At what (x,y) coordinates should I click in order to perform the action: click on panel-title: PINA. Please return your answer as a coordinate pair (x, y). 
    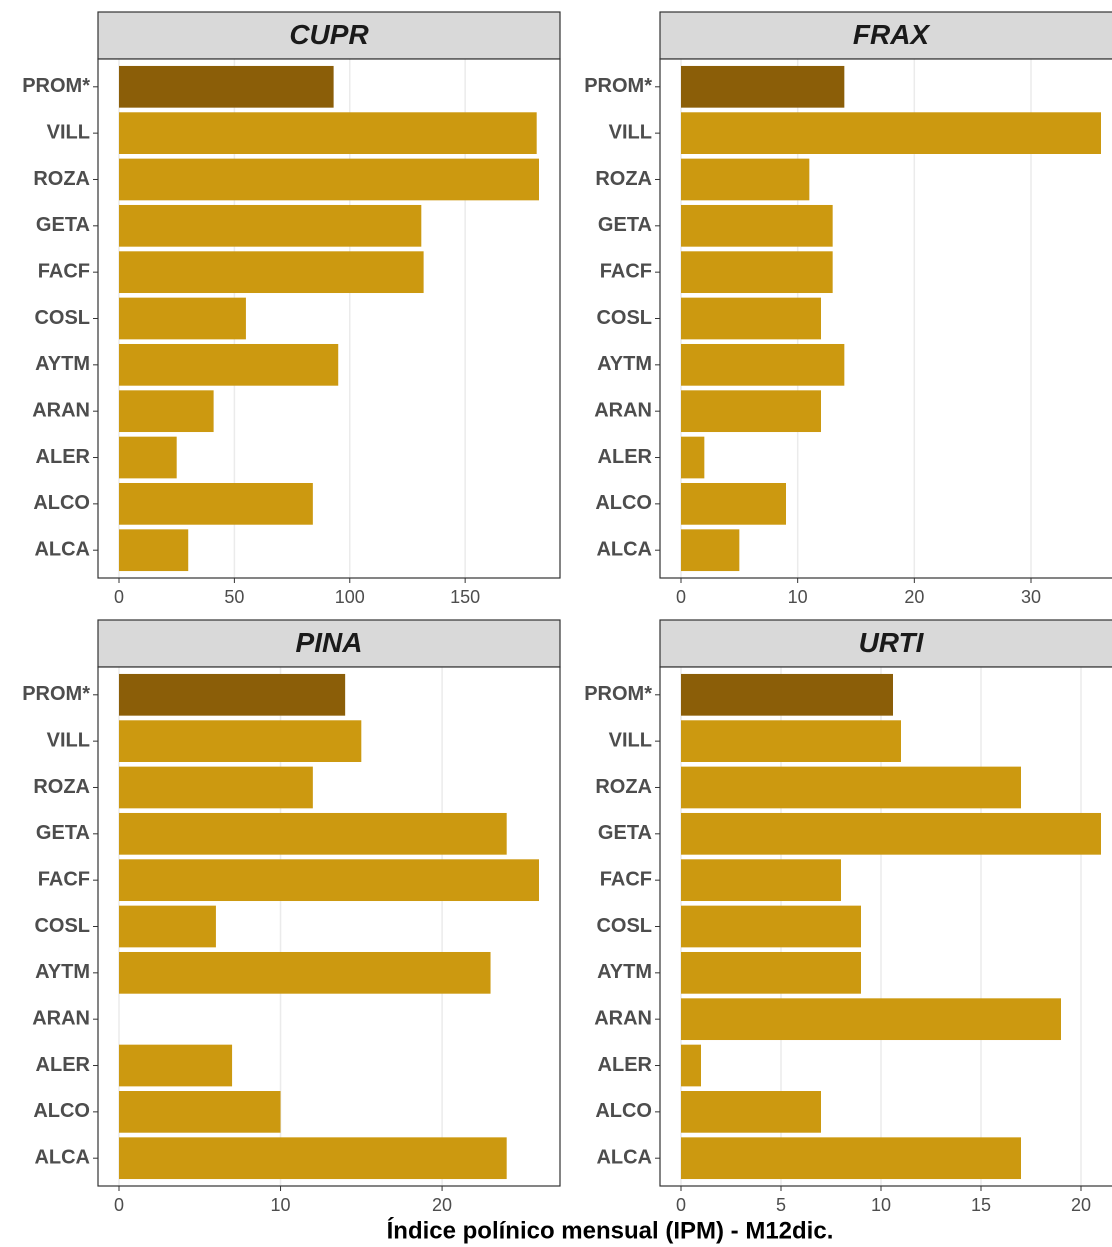
    Looking at the image, I should click on (329, 642).